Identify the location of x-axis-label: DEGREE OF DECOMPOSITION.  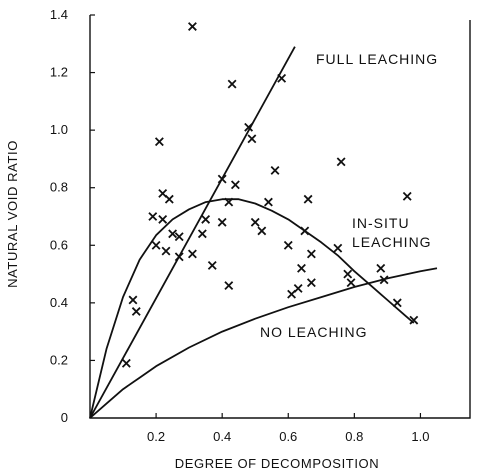
(277, 463).